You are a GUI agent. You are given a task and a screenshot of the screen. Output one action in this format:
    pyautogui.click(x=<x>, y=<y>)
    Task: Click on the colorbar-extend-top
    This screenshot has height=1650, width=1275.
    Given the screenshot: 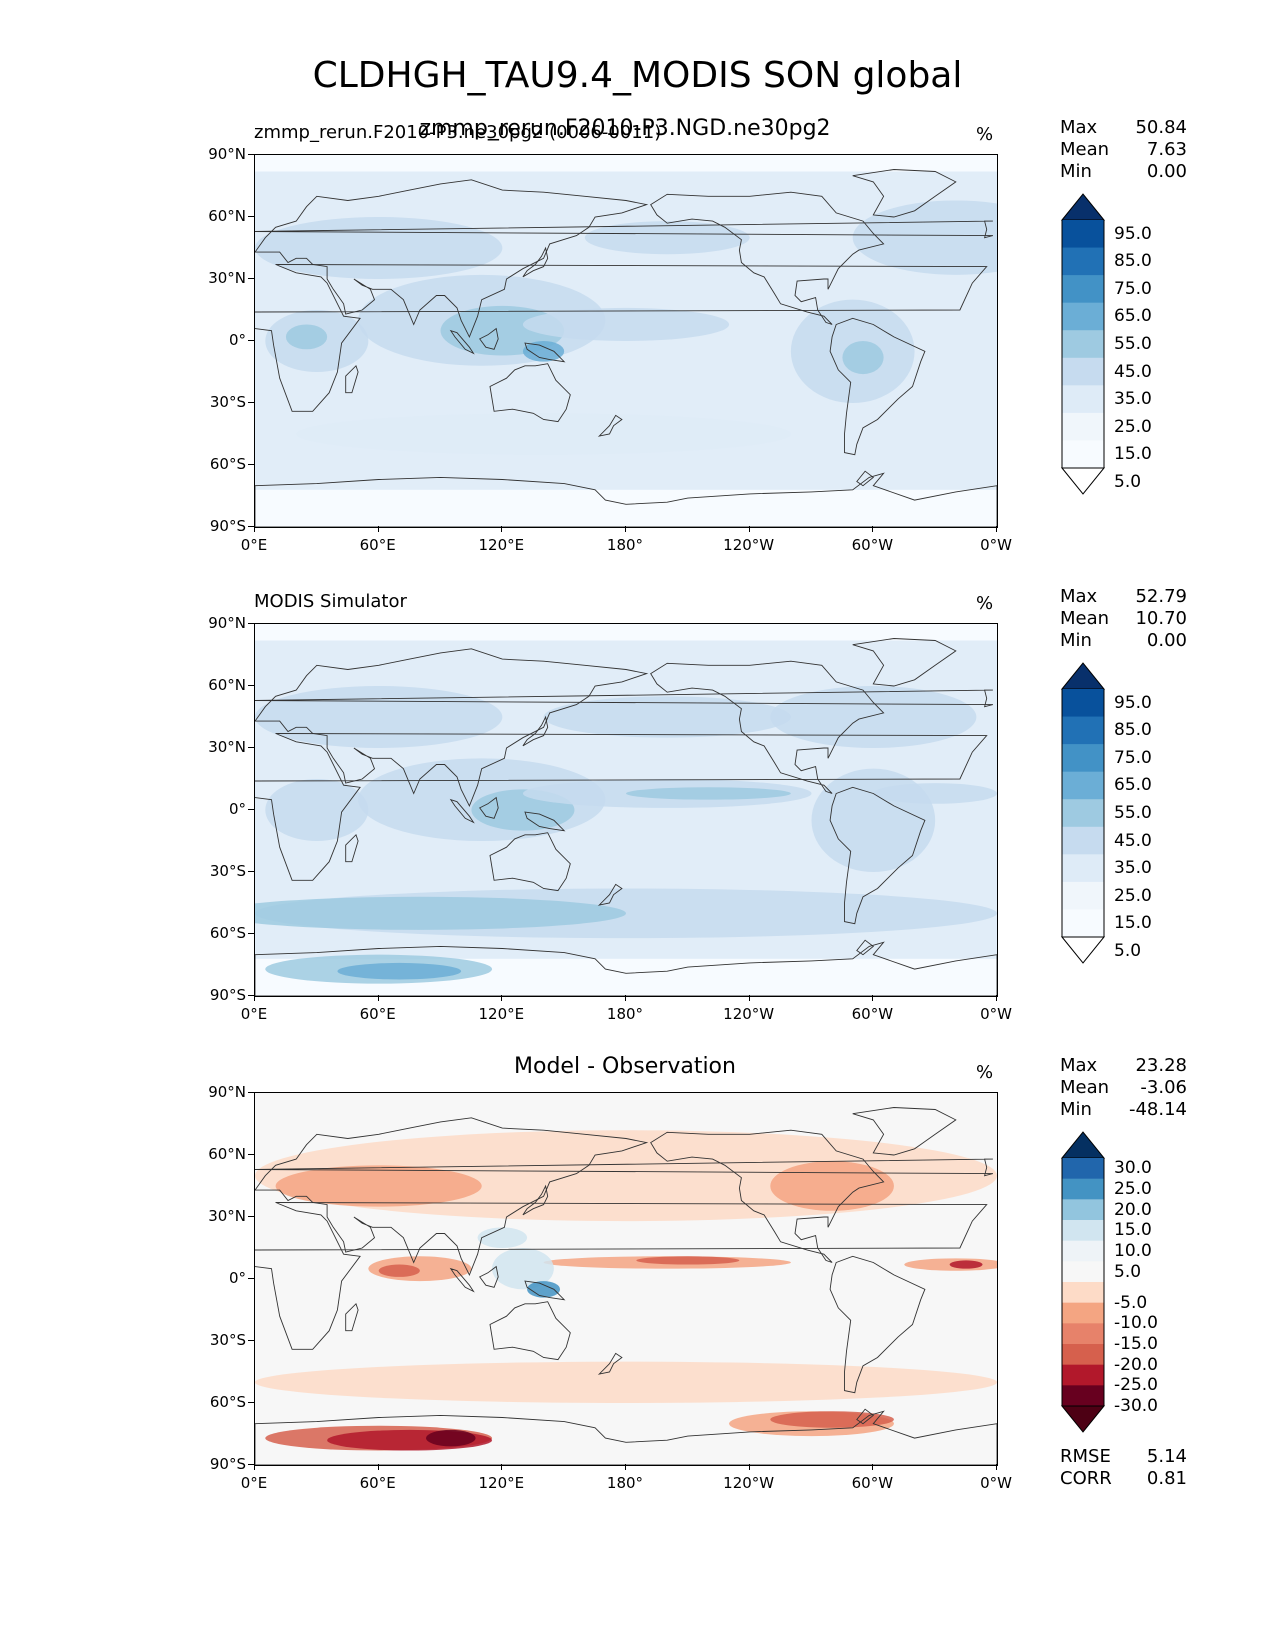 What is the action you would take?
    pyautogui.click(x=1083, y=676)
    